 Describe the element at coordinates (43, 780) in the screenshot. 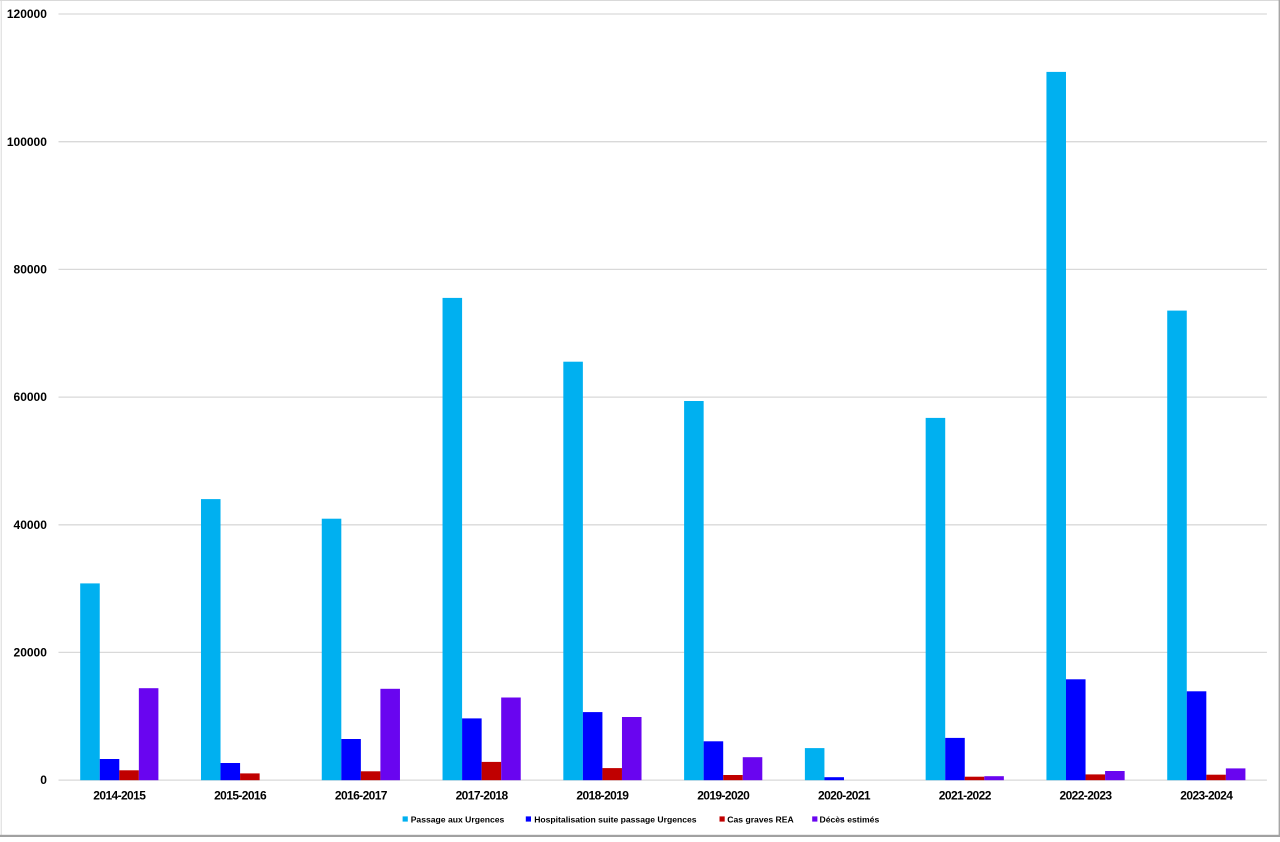

I see `svg-text: 0` at that location.